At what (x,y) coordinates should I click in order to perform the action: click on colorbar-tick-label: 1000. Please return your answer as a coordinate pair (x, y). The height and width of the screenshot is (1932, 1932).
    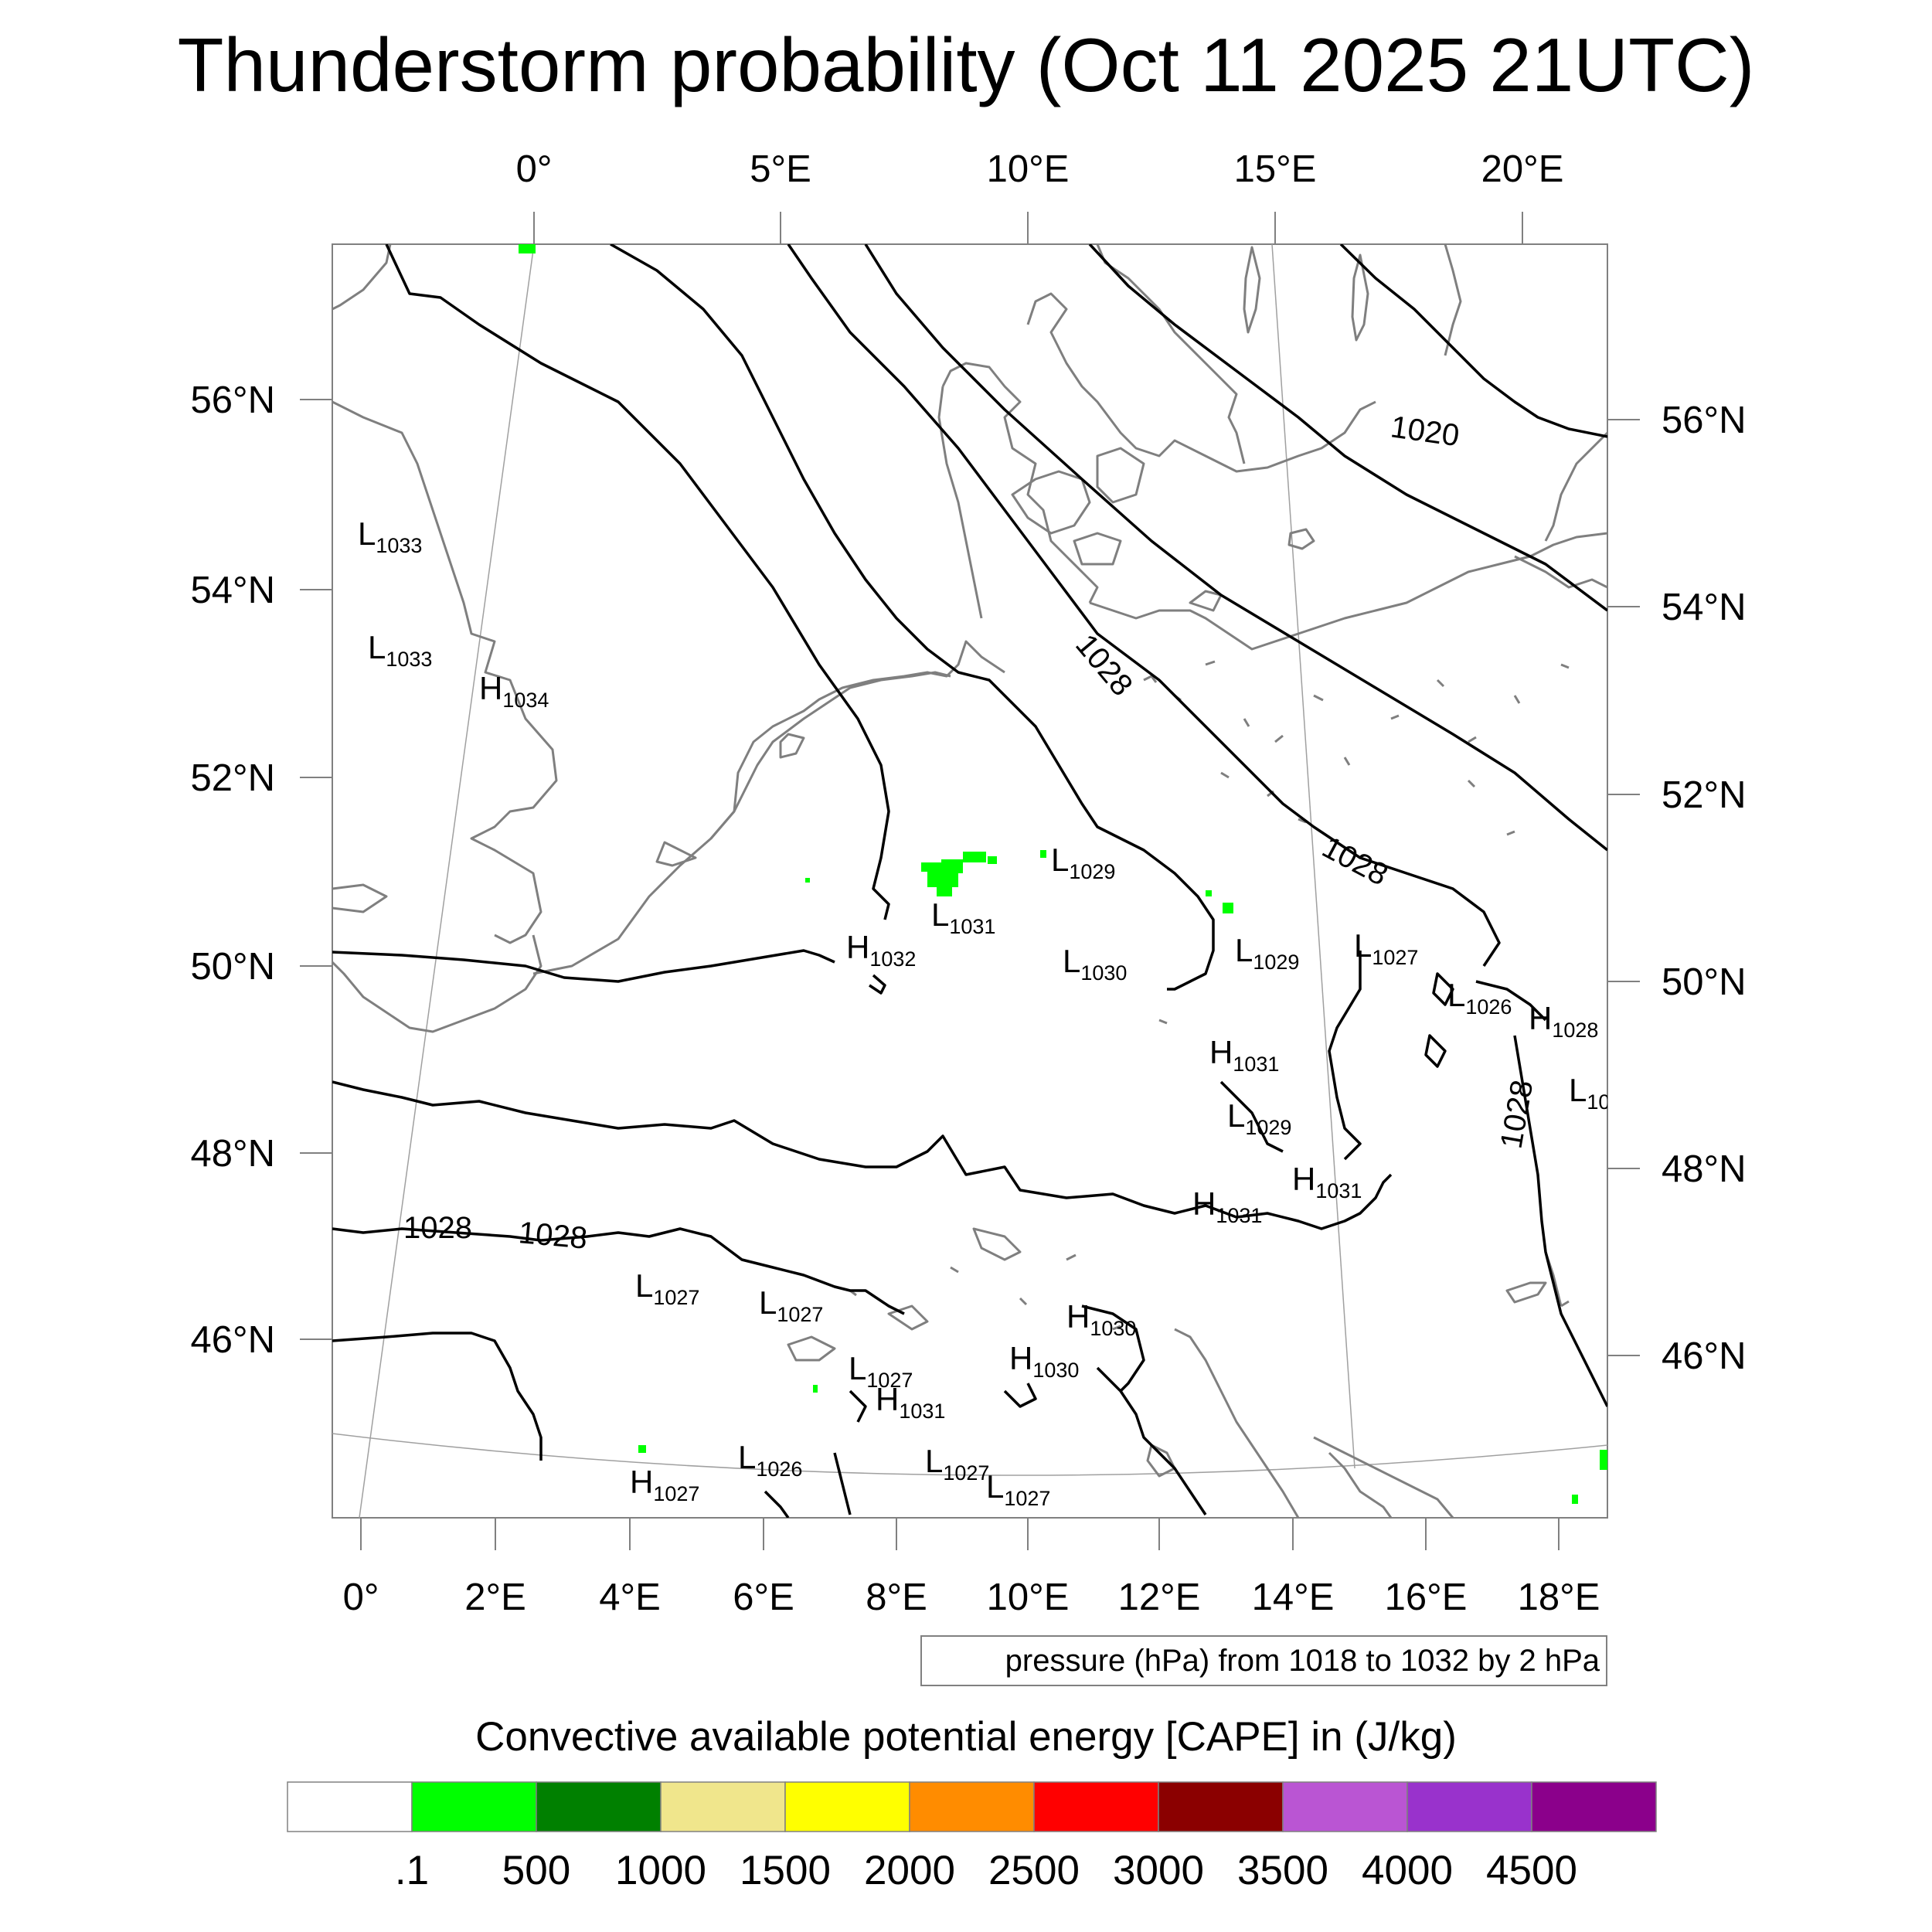
    Looking at the image, I should click on (660, 1870).